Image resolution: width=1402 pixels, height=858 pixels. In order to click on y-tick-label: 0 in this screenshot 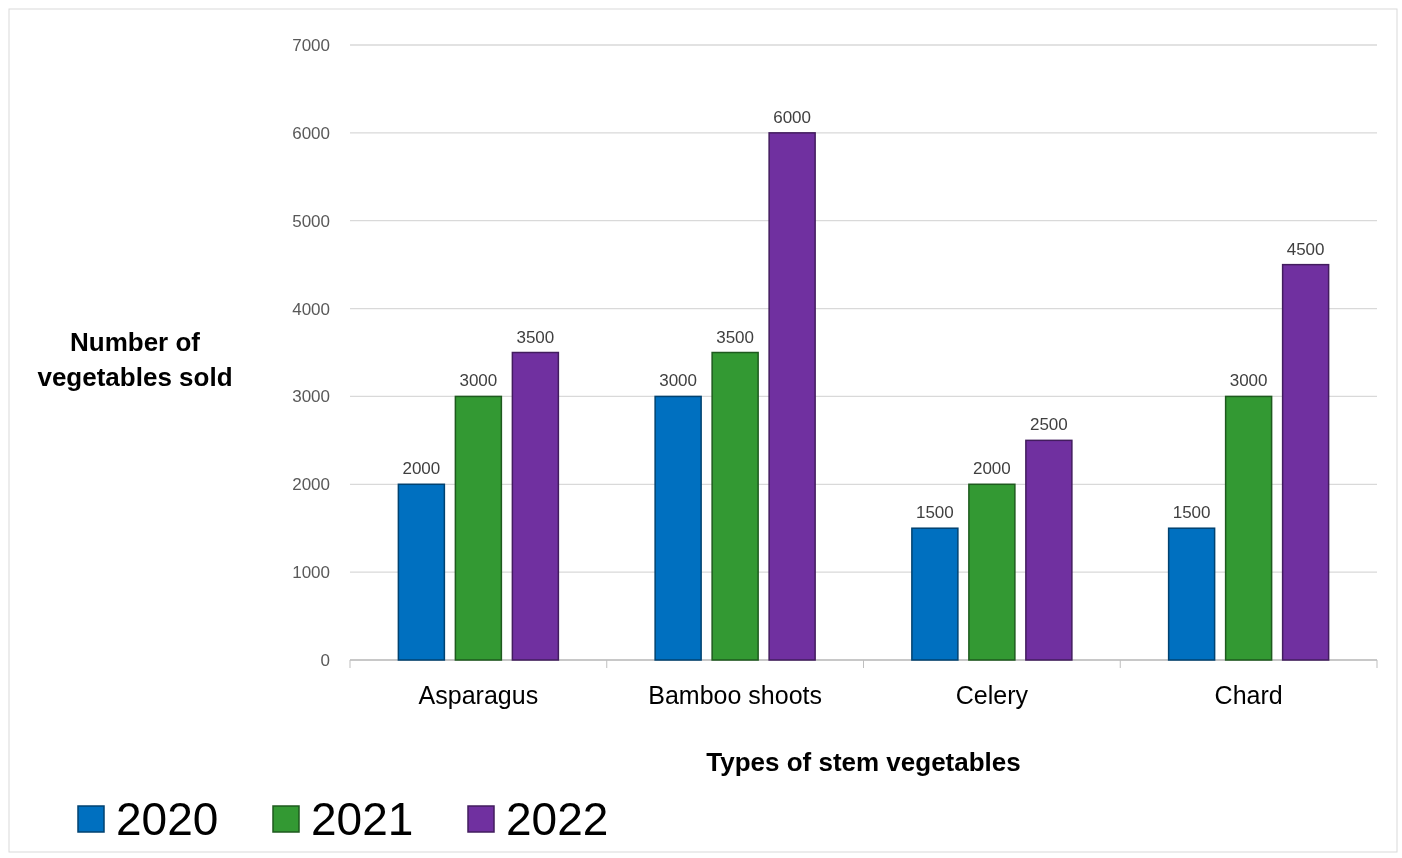, I will do `click(325, 660)`.